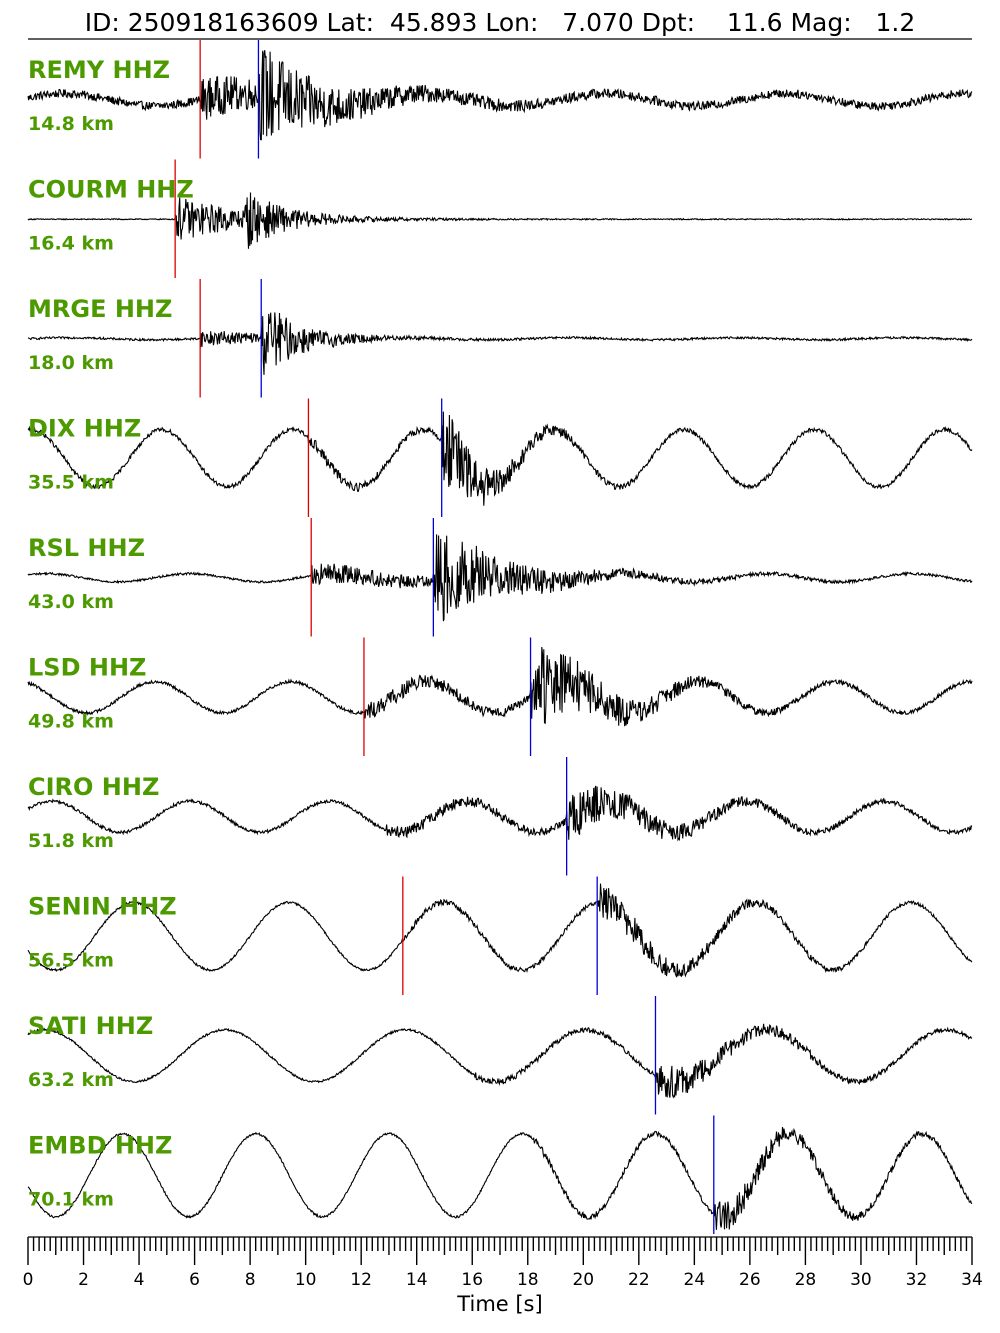  Describe the element at coordinates (806, 1280) in the screenshot. I see `x-tick-label: 28` at that location.